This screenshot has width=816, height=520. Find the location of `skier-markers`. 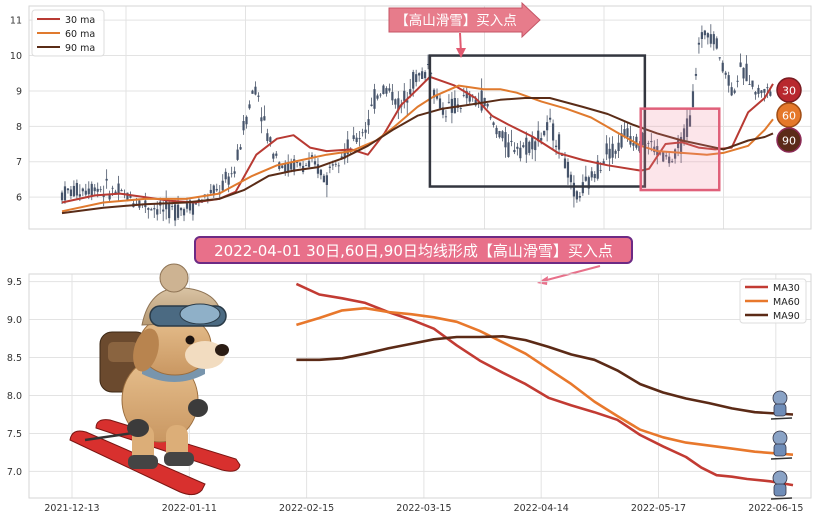

skier-markers is located at coordinates (781, 445).